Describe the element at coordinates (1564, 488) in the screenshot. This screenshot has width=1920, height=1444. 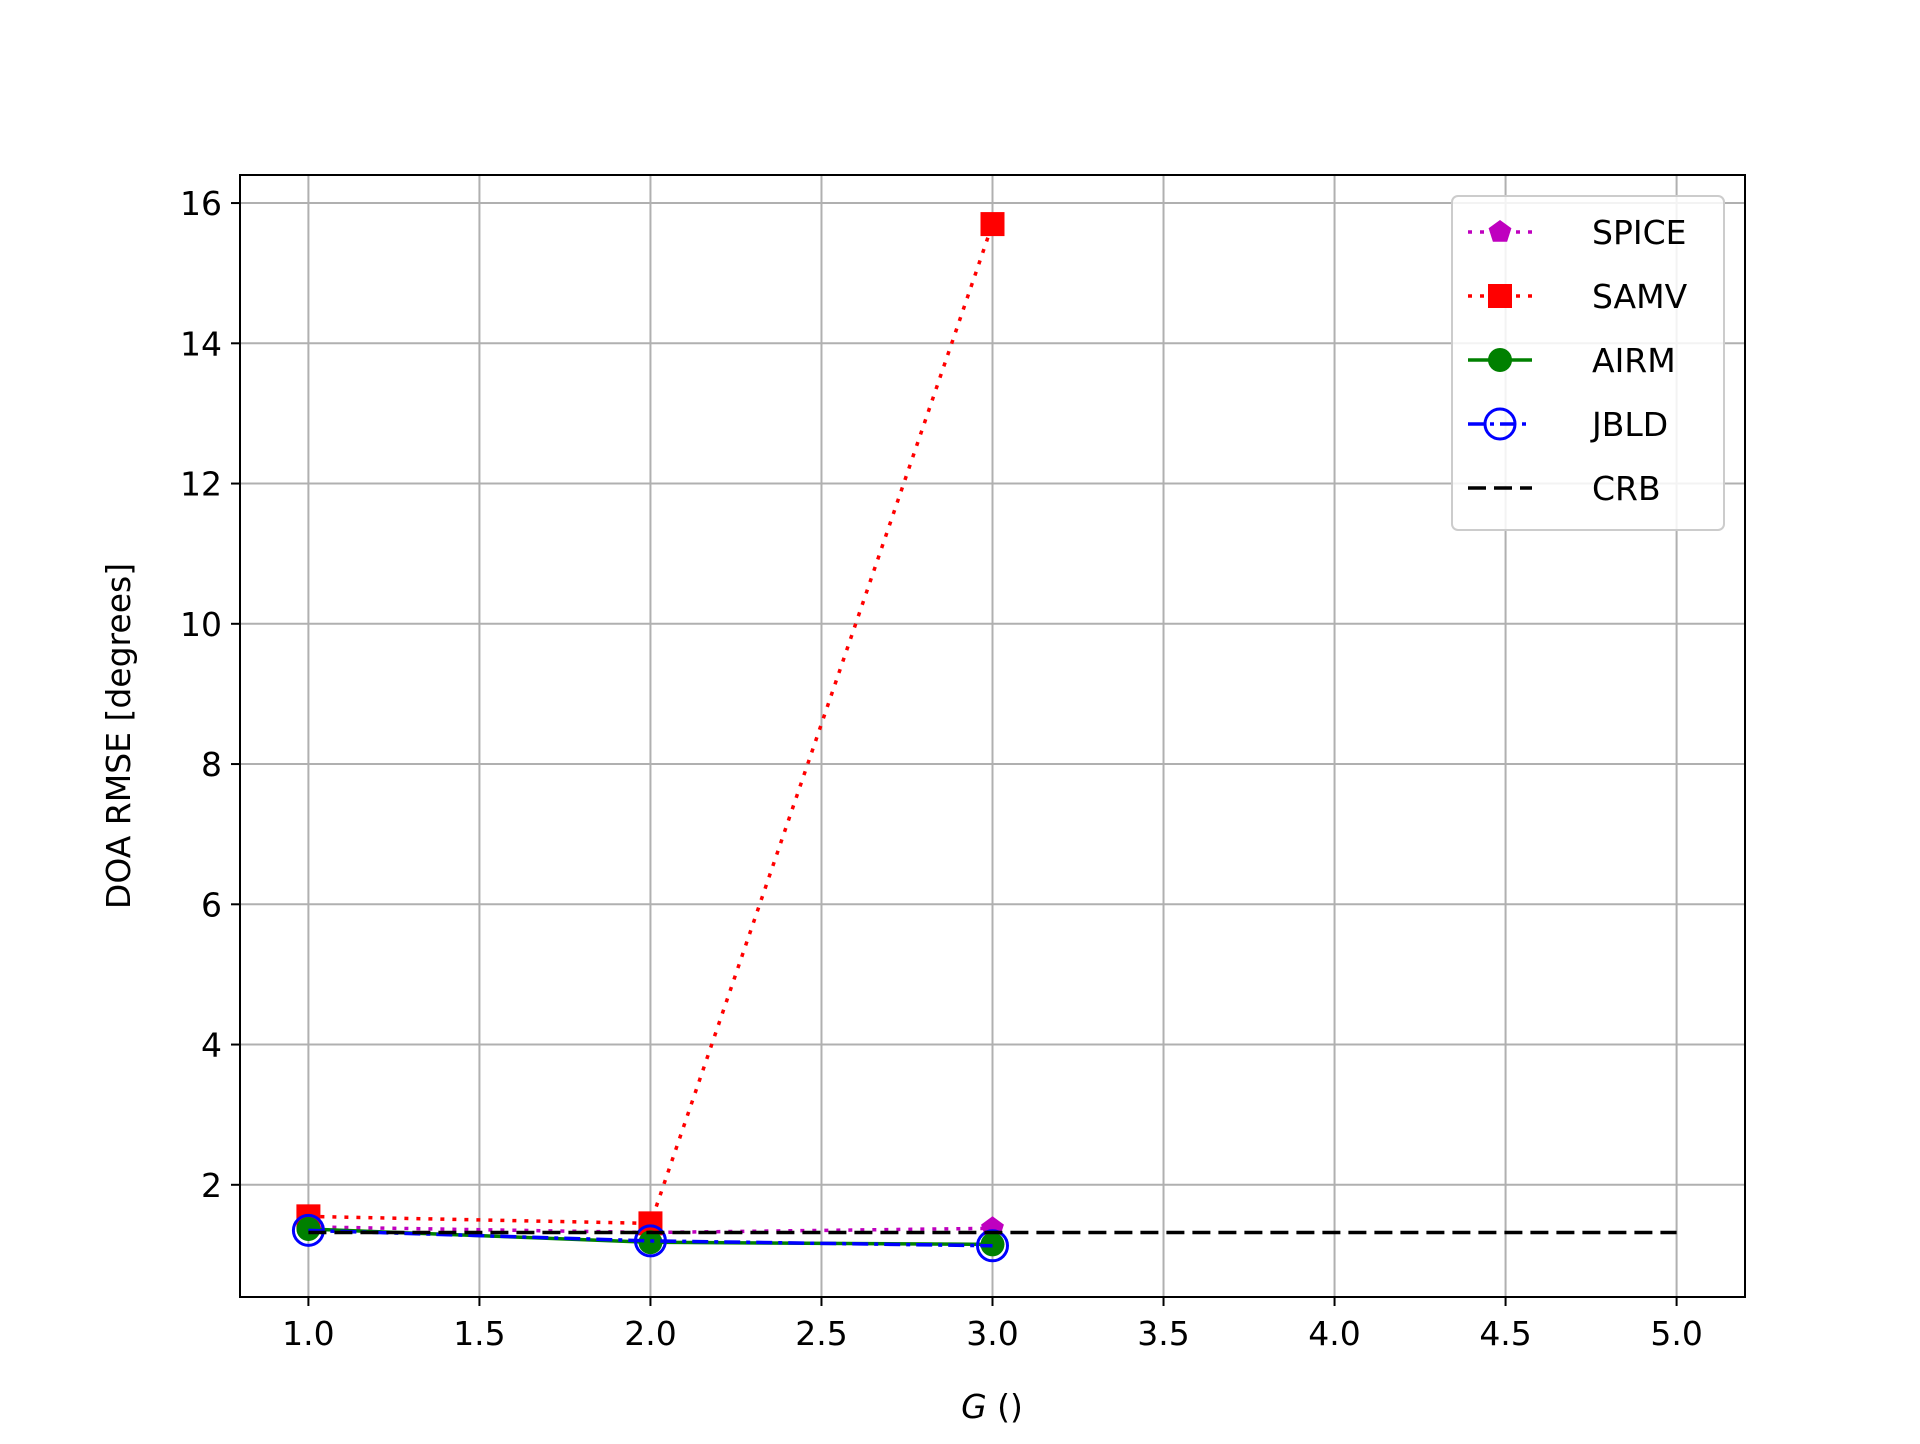
I see `legend-item-crb: CRB` at that location.